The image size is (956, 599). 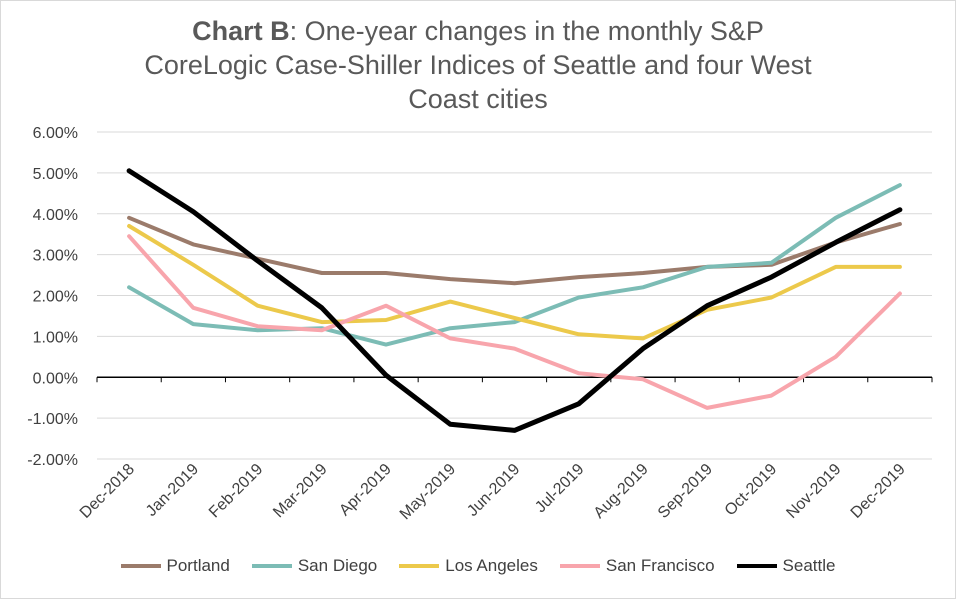 I want to click on legend-item-san-francisco: San Francisco, so click(x=637, y=566).